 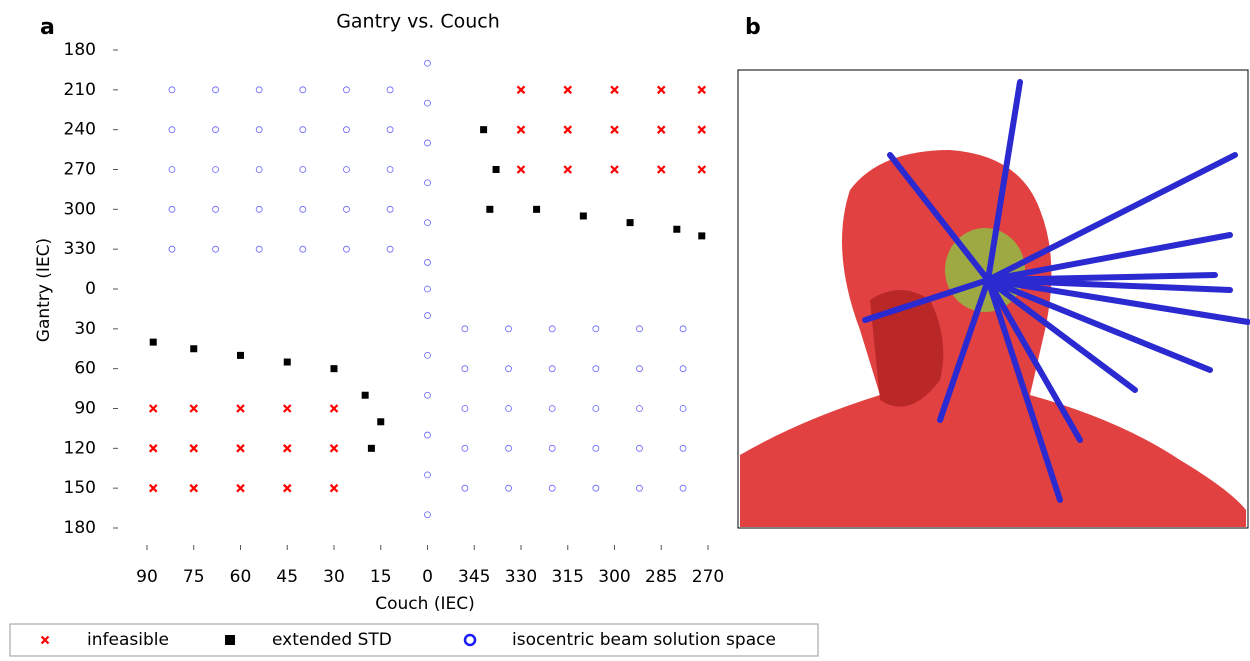 I want to click on y-tick-label: 240, so click(x=80, y=130).